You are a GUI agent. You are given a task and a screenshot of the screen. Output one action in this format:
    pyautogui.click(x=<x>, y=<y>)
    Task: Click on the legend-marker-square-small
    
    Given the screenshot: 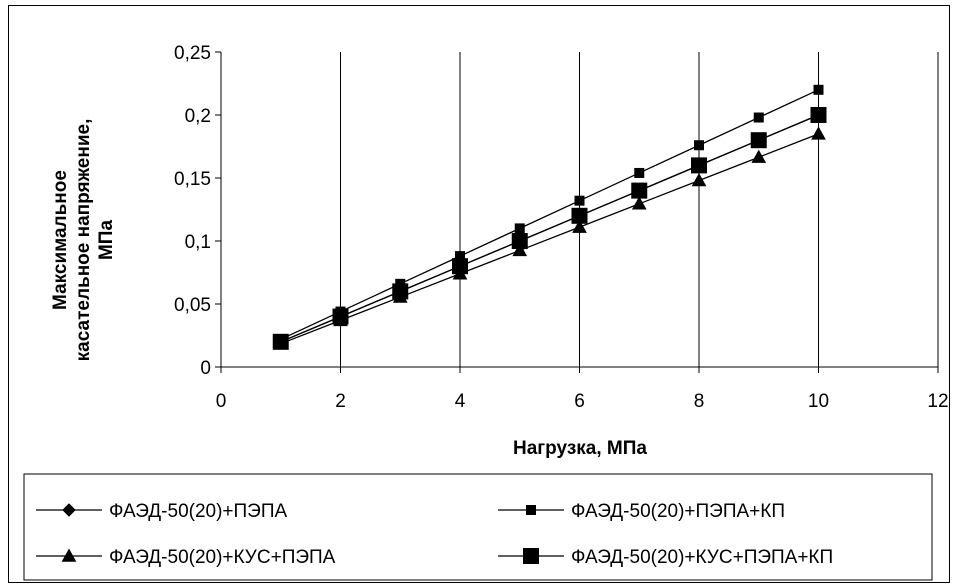 What is the action you would take?
    pyautogui.click(x=531, y=510)
    